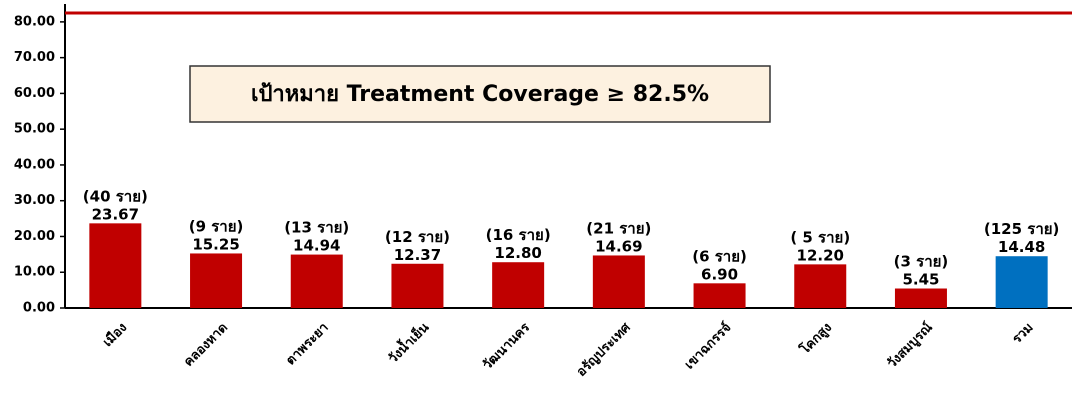 The image size is (1077, 411). What do you see at coordinates (719, 274) in the screenshot?
I see `value-label: 6.90` at bounding box center [719, 274].